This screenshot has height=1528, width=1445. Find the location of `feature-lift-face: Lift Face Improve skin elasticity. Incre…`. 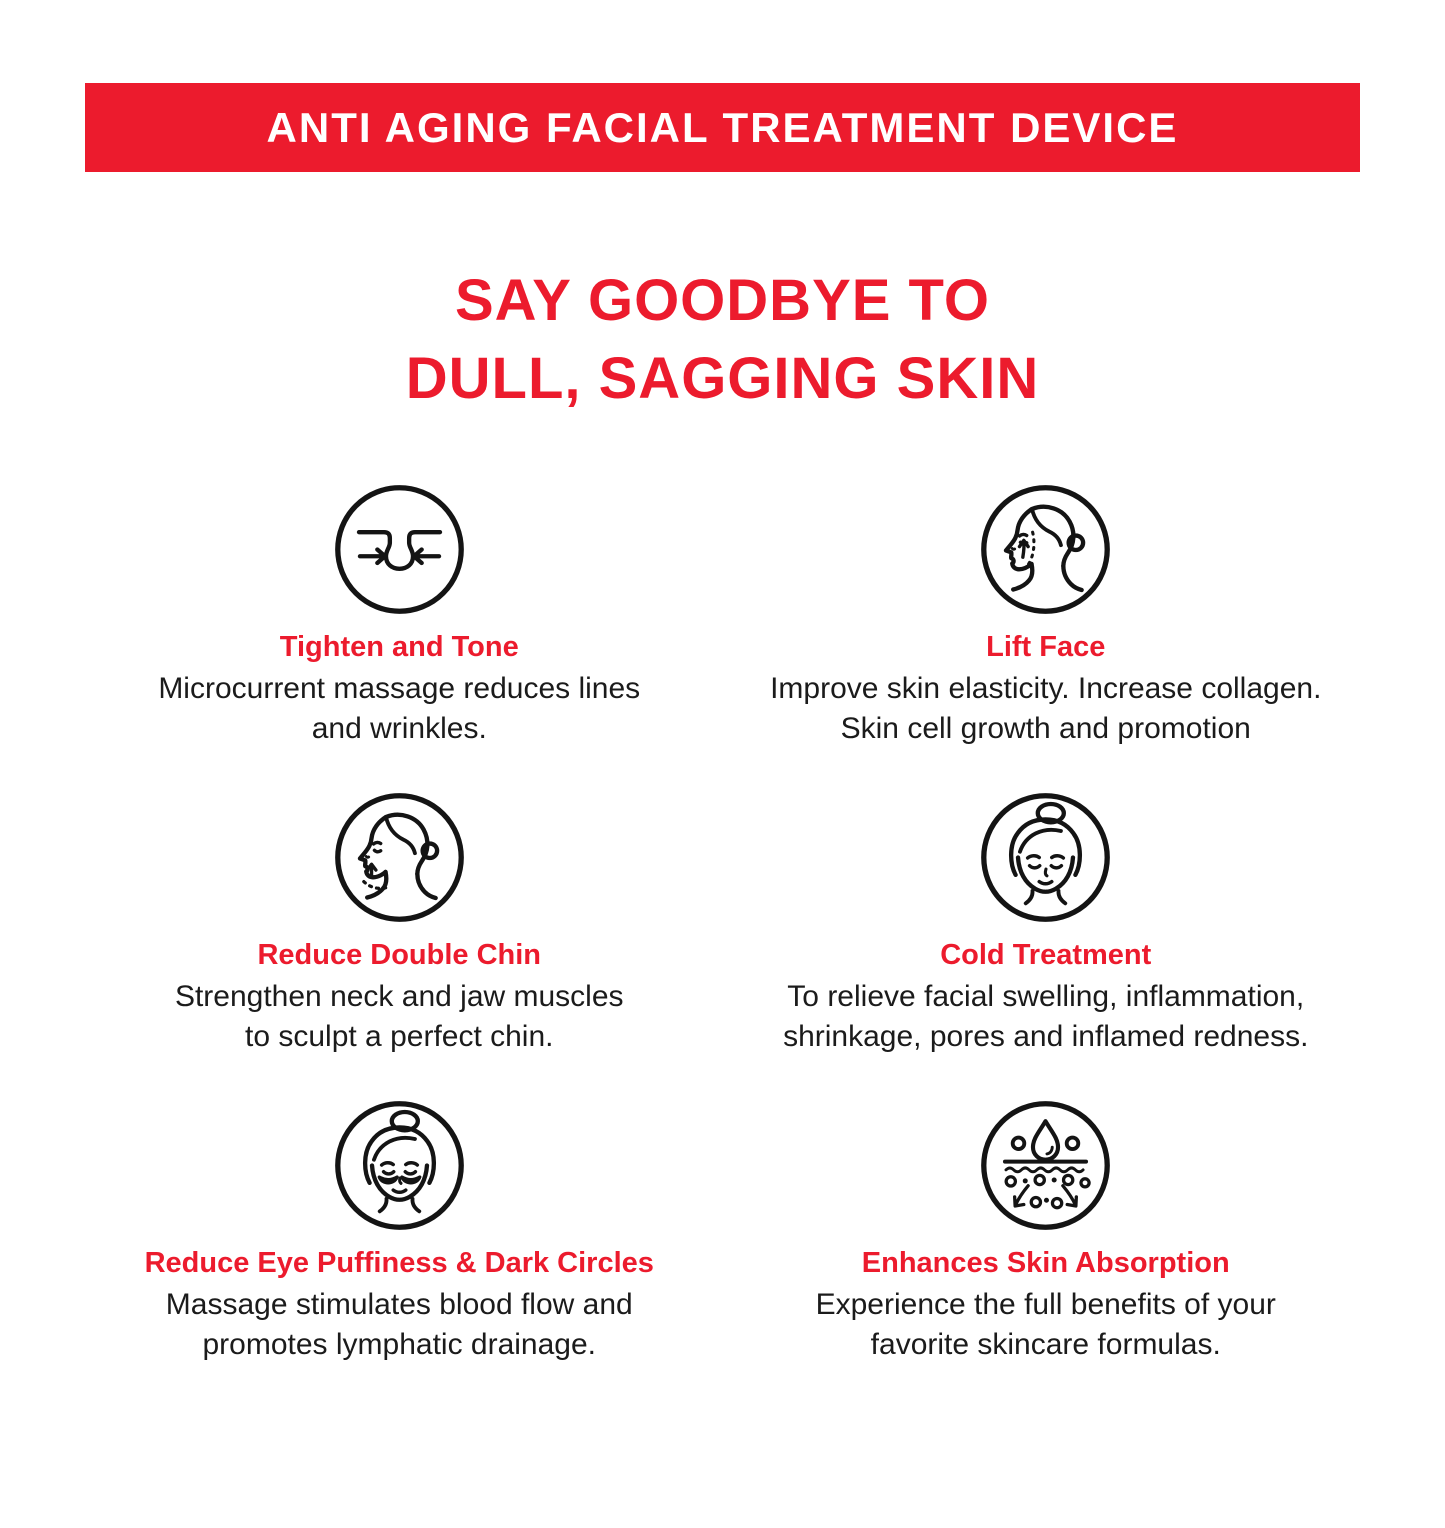

feature-lift-face: Lift Face Improve skin elasticity. Incre… is located at coordinates (1046, 615).